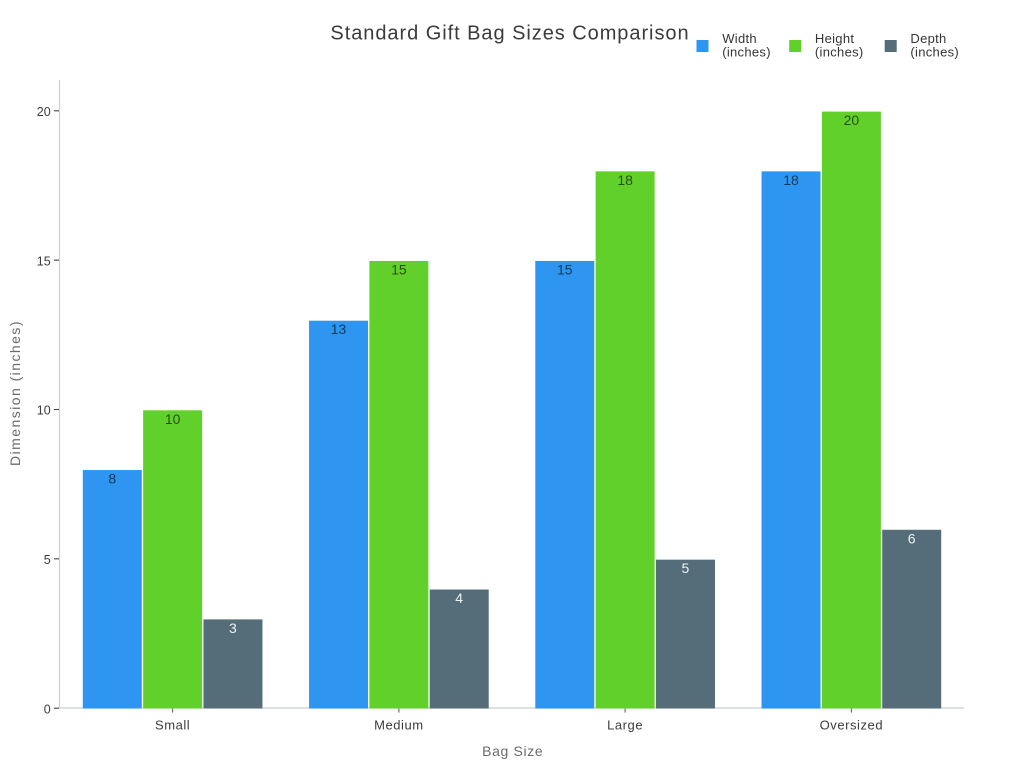 Image resolution: width=1024 pixels, height=768 pixels. What do you see at coordinates (339, 329) in the screenshot?
I see `svg-text: 13` at bounding box center [339, 329].